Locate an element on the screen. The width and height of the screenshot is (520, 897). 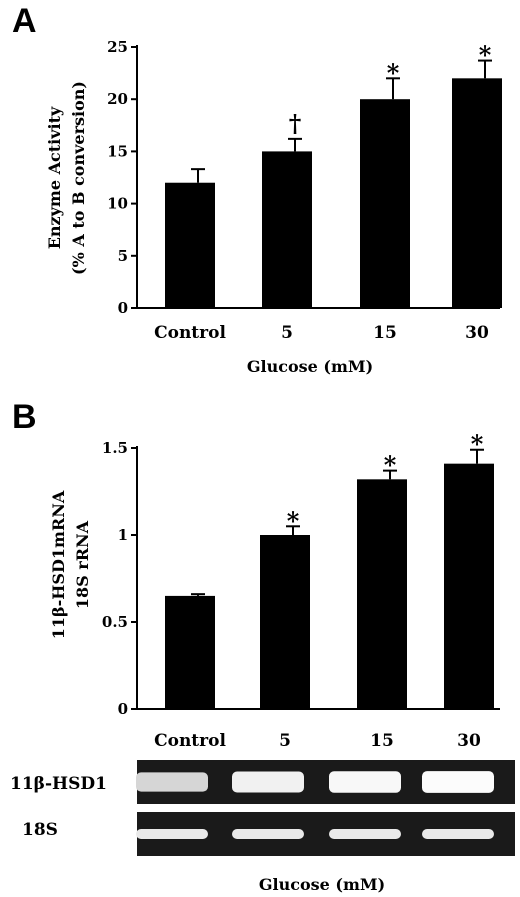
gel-image: 11β-HSD1 18S Glucose (mM) is located at coordinates (262, 827).